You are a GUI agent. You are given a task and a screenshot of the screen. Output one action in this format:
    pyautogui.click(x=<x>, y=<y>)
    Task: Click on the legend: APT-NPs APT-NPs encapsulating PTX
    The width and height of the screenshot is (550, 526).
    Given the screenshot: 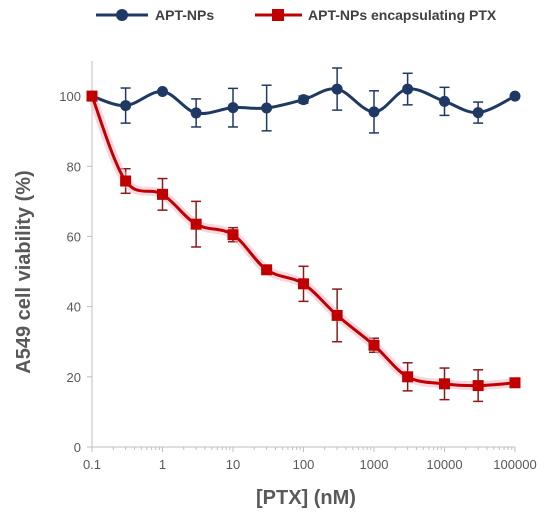 What is the action you would take?
    pyautogui.click(x=296, y=15)
    